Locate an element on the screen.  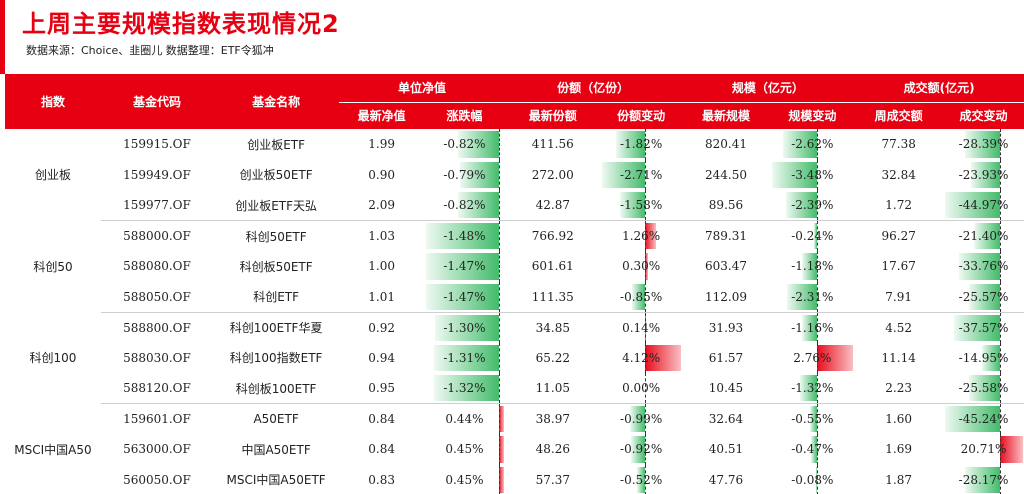
cell-share-chg: -1.82% is located at coordinates (641, 144).